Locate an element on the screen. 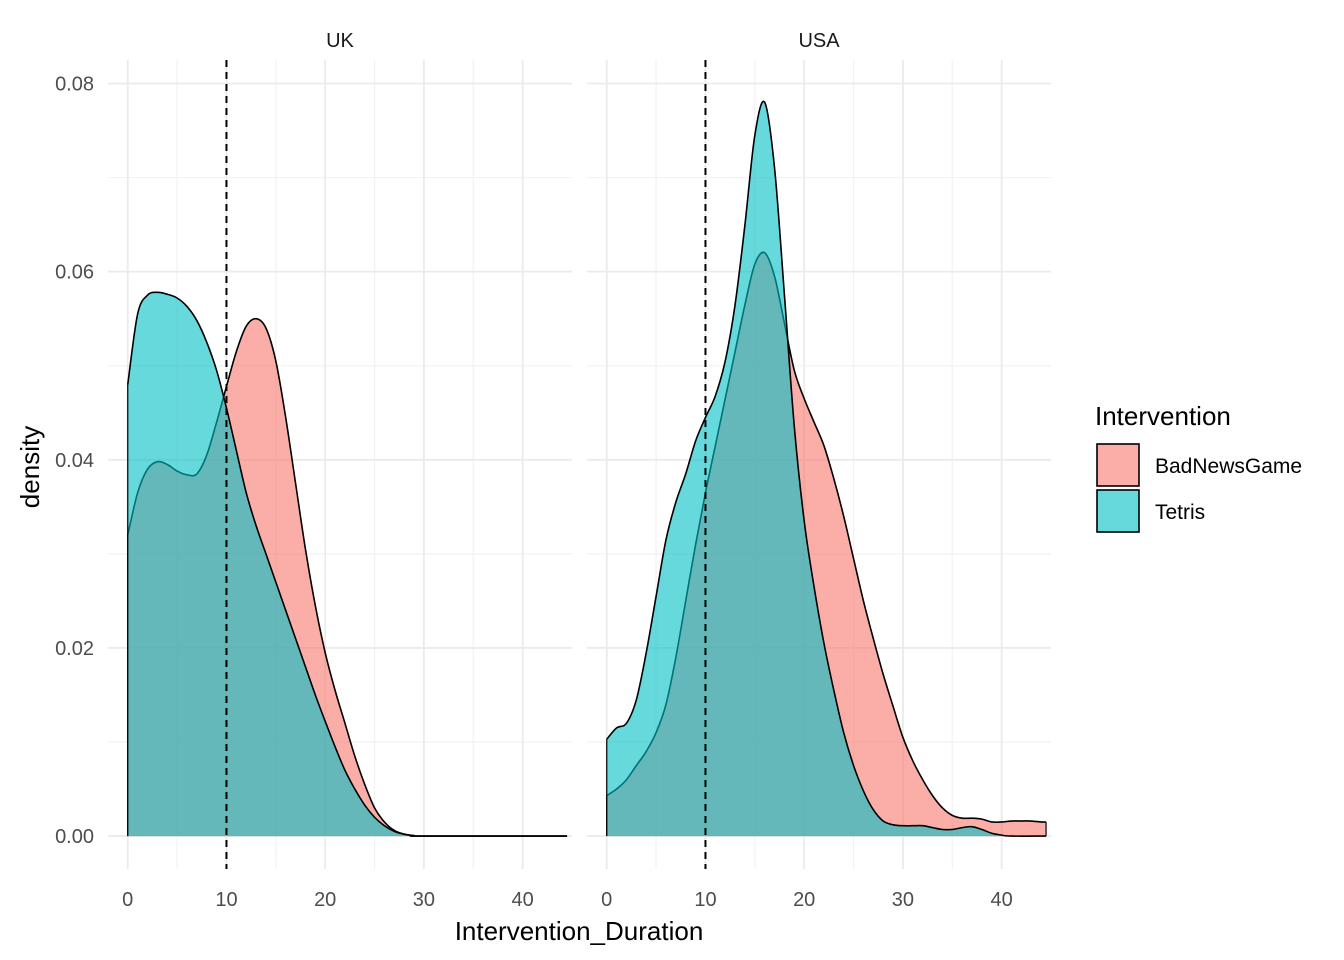 This screenshot has width=1344, height=960. facet-strip-label: UK is located at coordinates (340, 41).